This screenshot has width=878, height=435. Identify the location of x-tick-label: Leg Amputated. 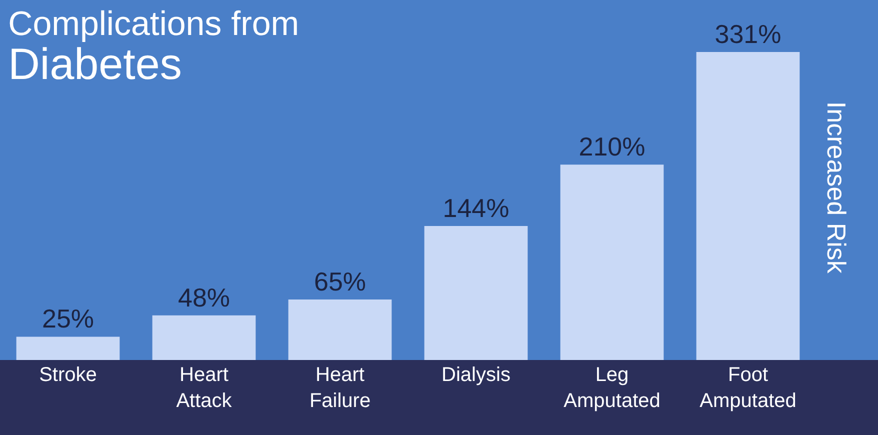
(612, 388).